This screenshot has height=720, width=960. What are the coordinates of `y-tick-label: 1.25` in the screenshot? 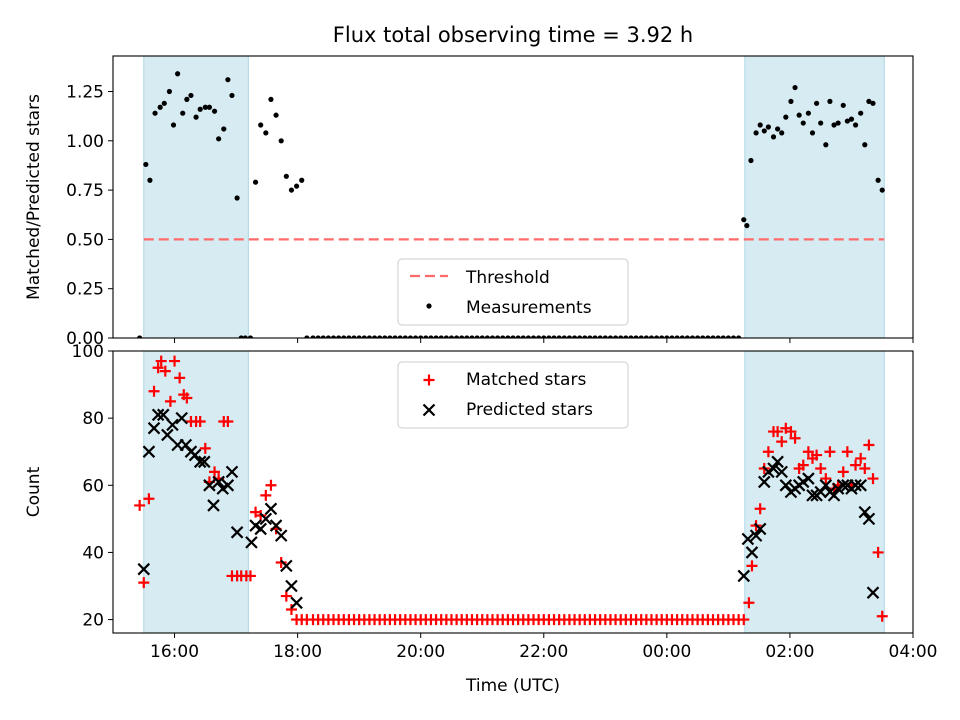 It's located at (85, 92).